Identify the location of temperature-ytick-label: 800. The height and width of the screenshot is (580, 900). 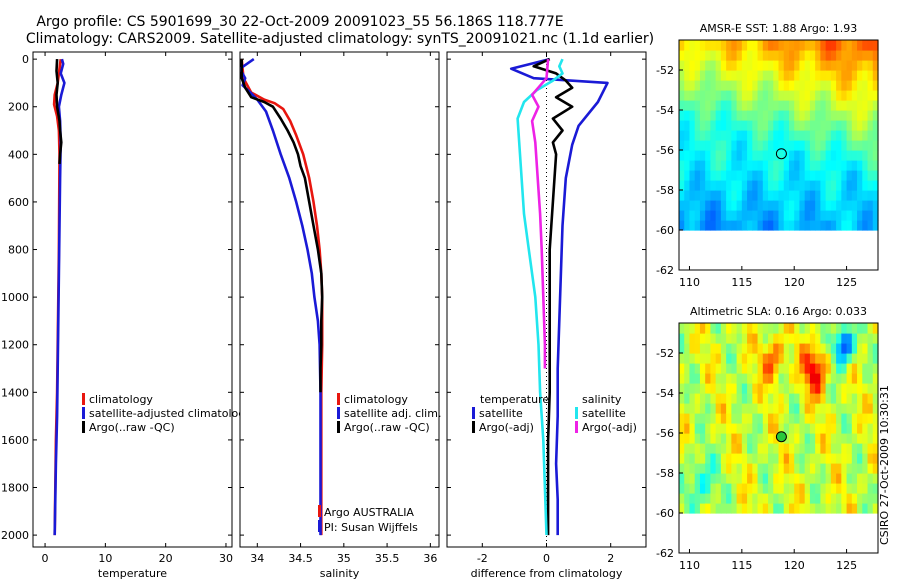
(18, 250).